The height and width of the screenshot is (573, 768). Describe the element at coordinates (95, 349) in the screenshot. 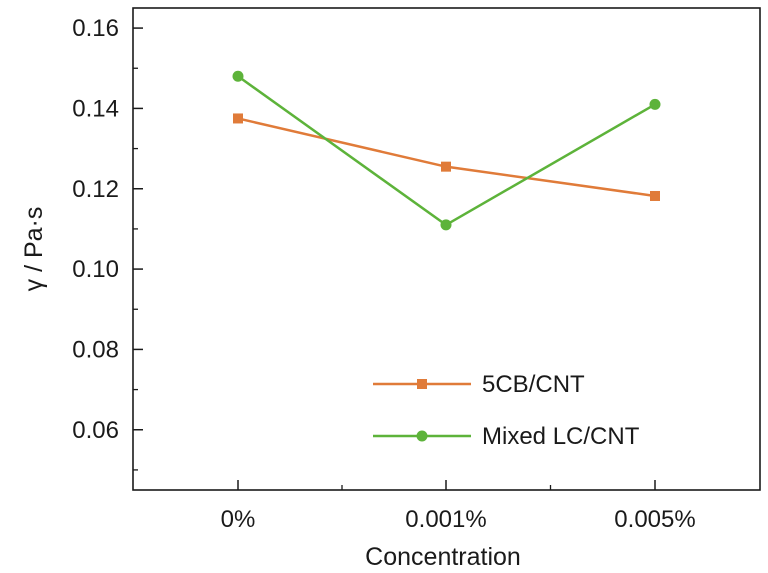

I see `y-tick-label: 0.08` at that location.